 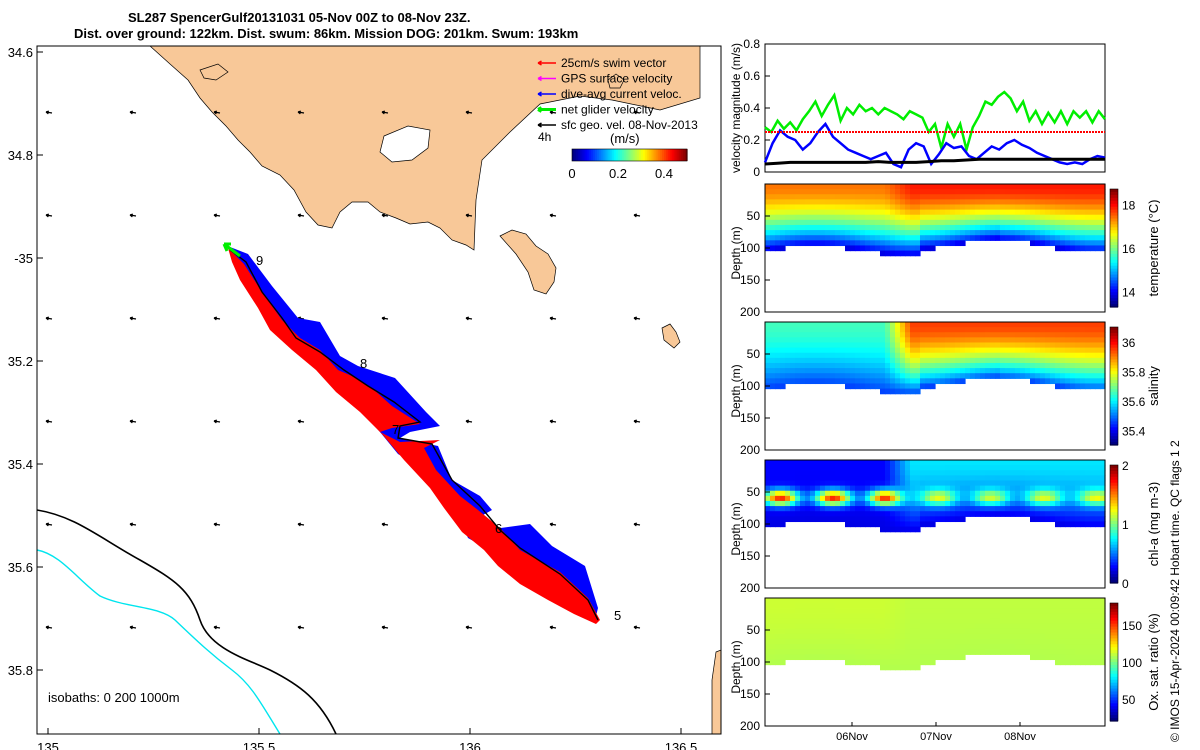 What do you see at coordinates (546, 78) in the screenshot?
I see `legend-arrow-gps` at bounding box center [546, 78].